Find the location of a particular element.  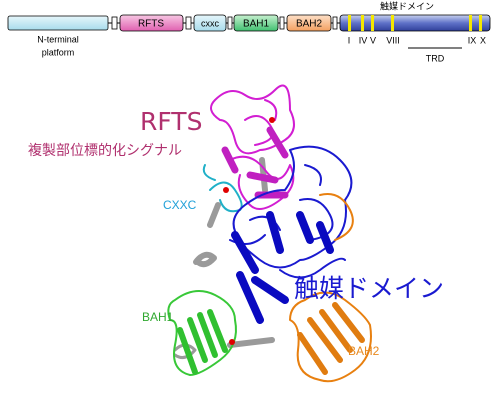

bah2-label: BAH2 is located at coordinates (364, 351).